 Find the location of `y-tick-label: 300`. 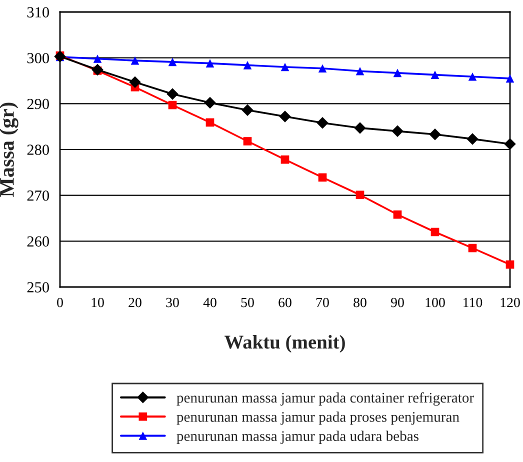

y-tick-label: 300 is located at coordinates (38, 58).